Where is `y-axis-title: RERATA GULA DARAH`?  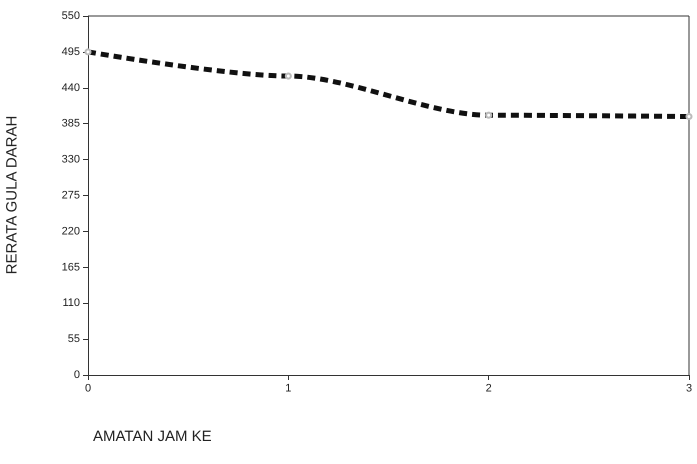 y-axis-title: RERATA GULA DARAH is located at coordinates (12, 195).